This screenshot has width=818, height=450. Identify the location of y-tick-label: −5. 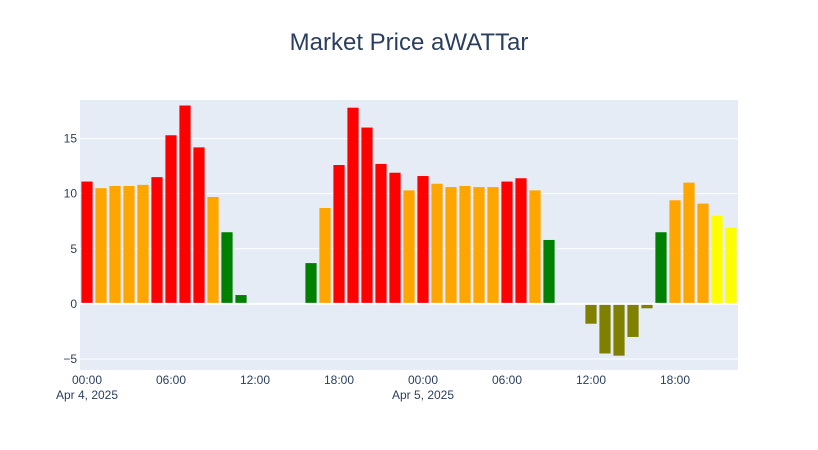
(70, 359).